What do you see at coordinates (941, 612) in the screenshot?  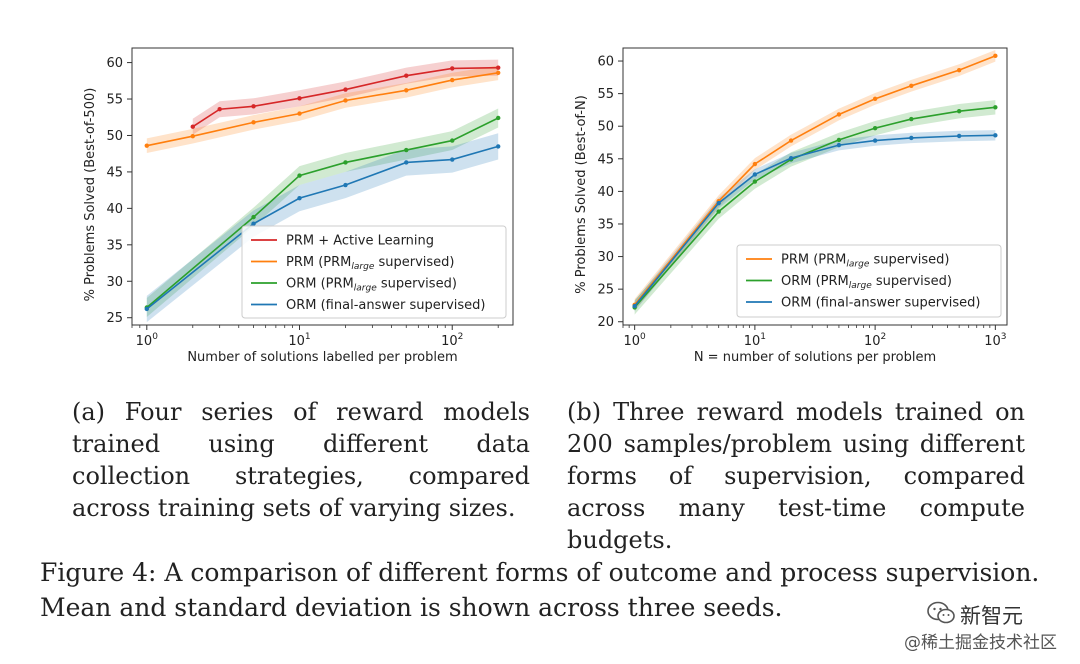 I see `wechat-icon` at bounding box center [941, 612].